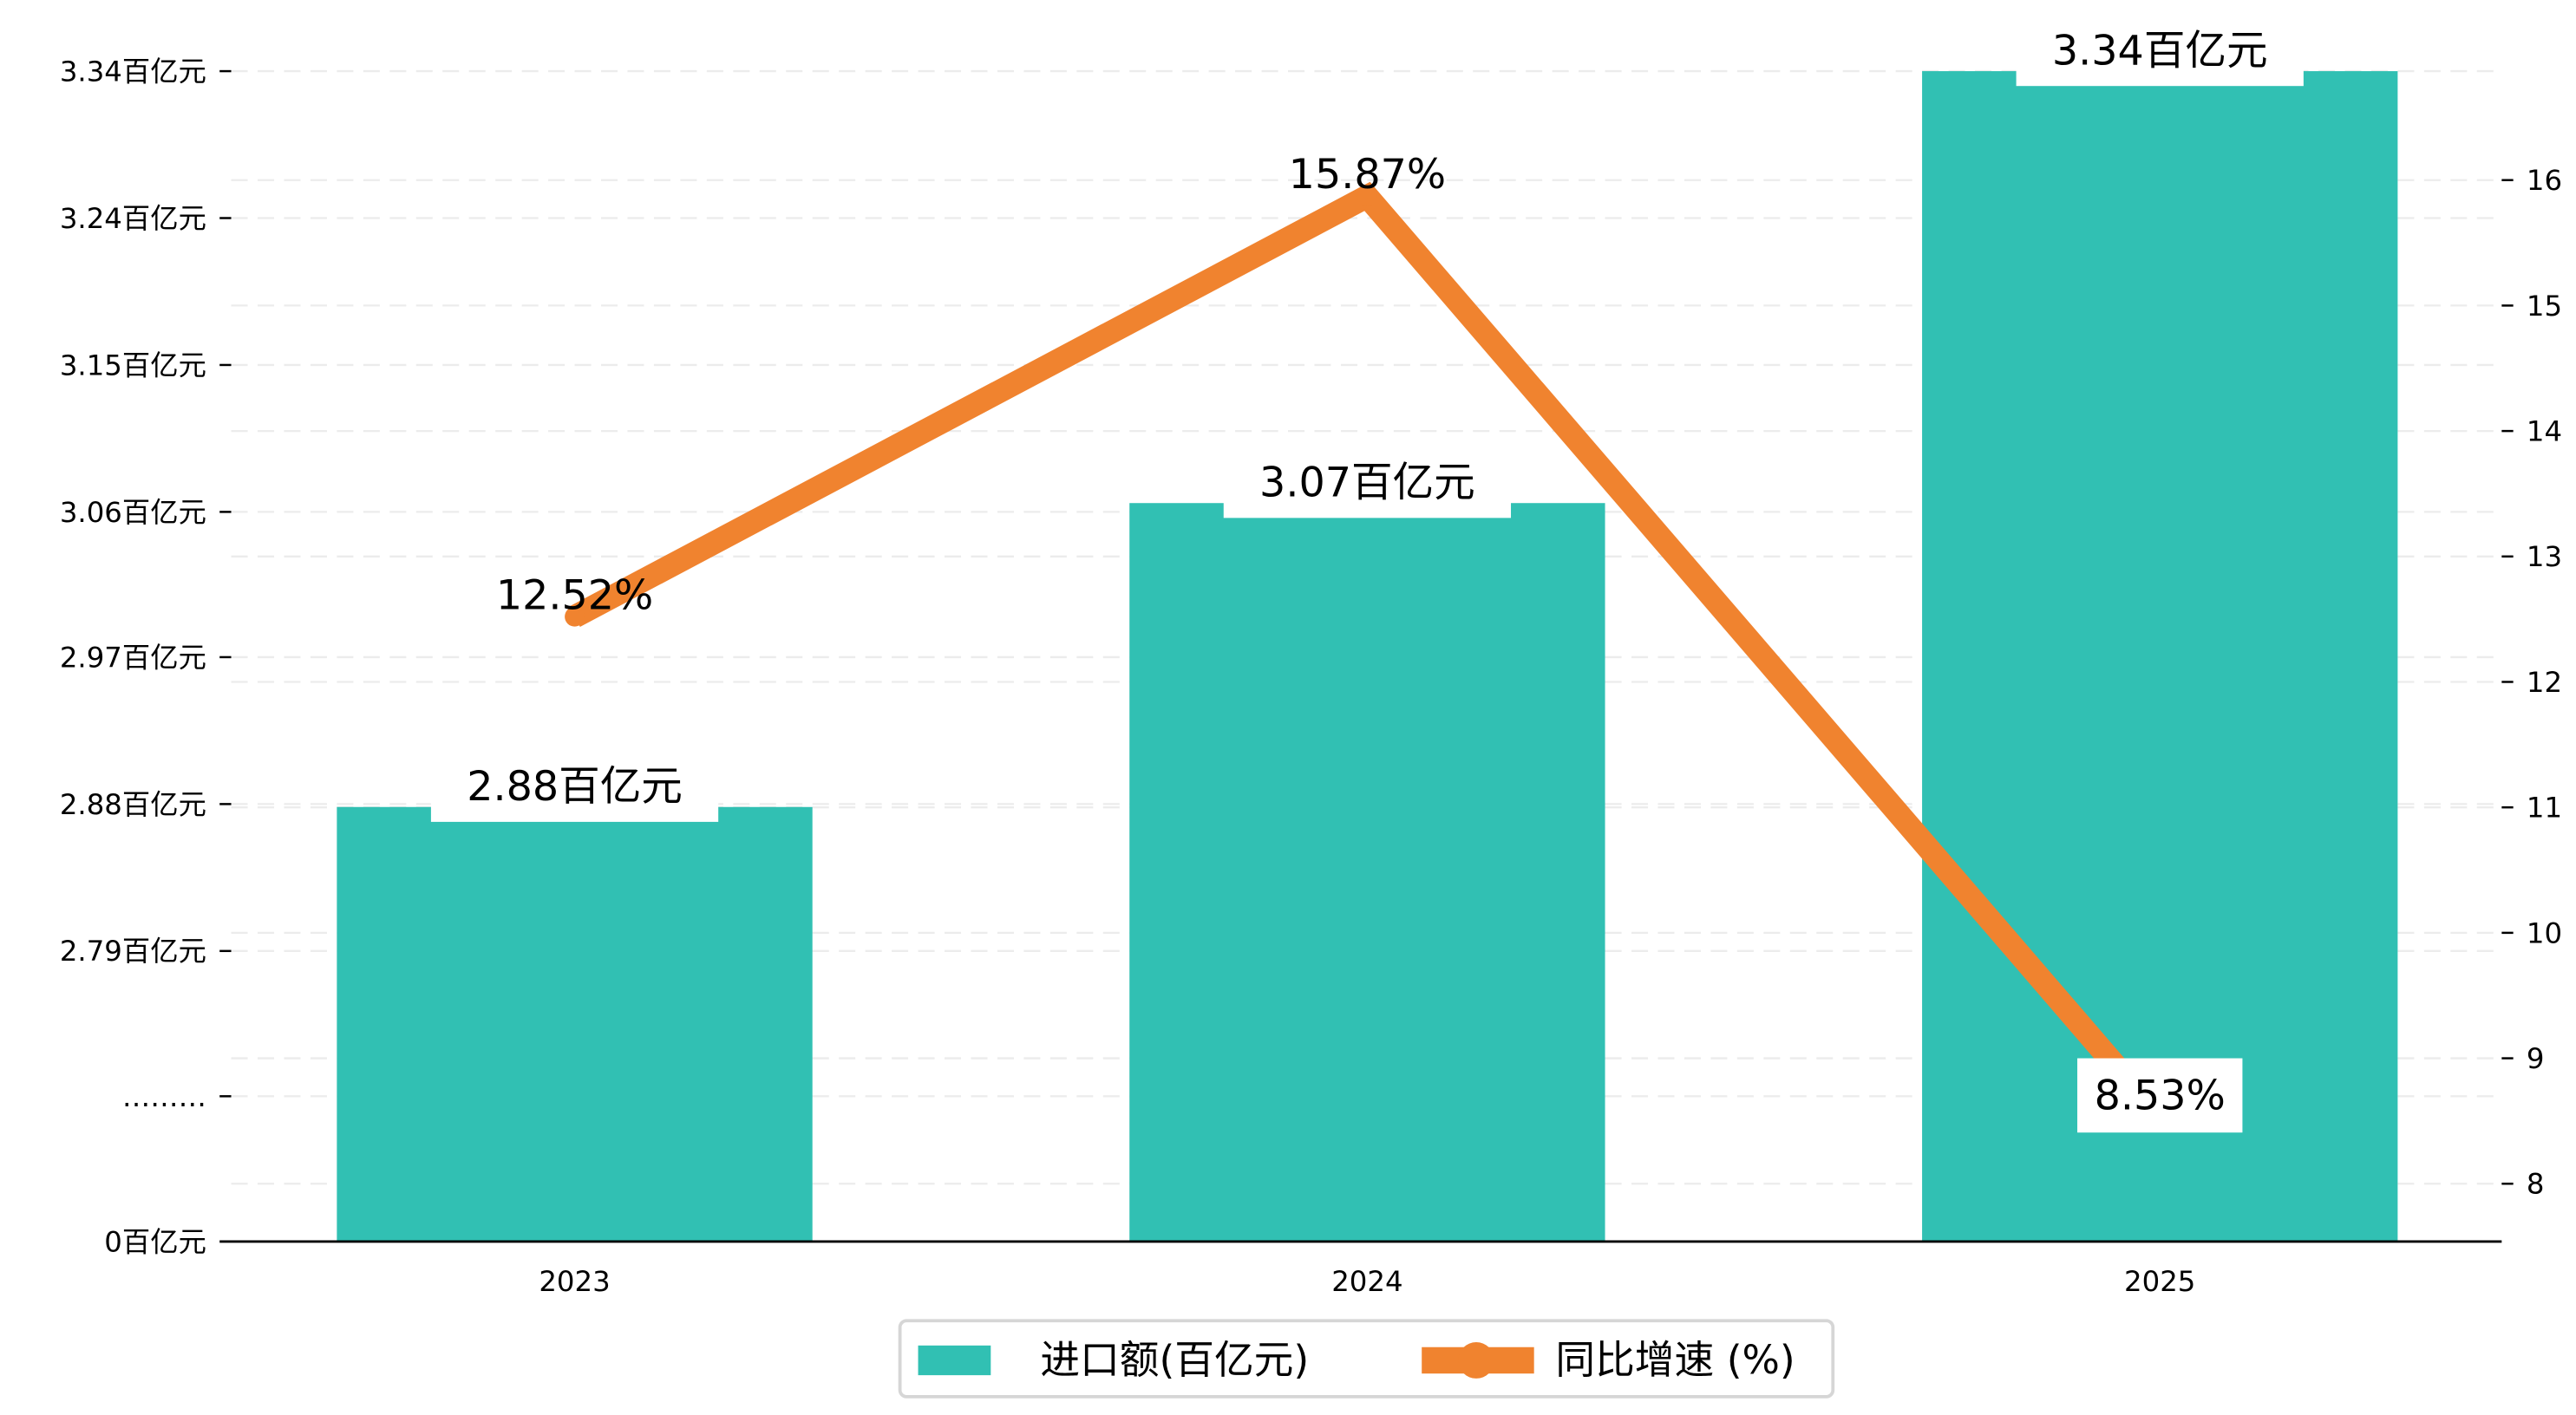  Describe the element at coordinates (2544, 808) in the screenshot. I see `right-tick-label: 11` at that location.